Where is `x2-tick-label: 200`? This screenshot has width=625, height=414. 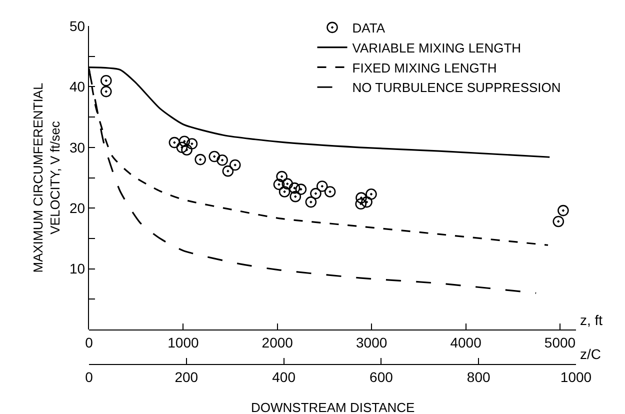 x2-tick-label: 200 is located at coordinates (186, 376).